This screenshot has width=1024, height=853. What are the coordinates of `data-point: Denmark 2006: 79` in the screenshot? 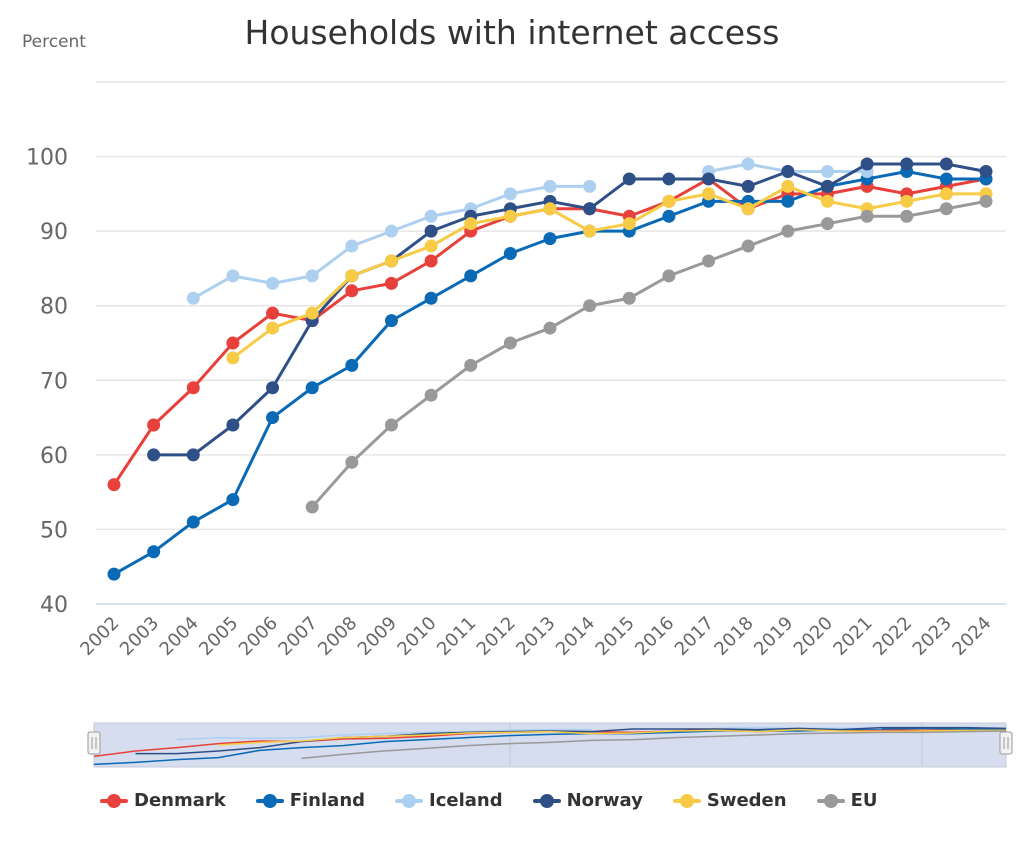 It's located at (273, 313).